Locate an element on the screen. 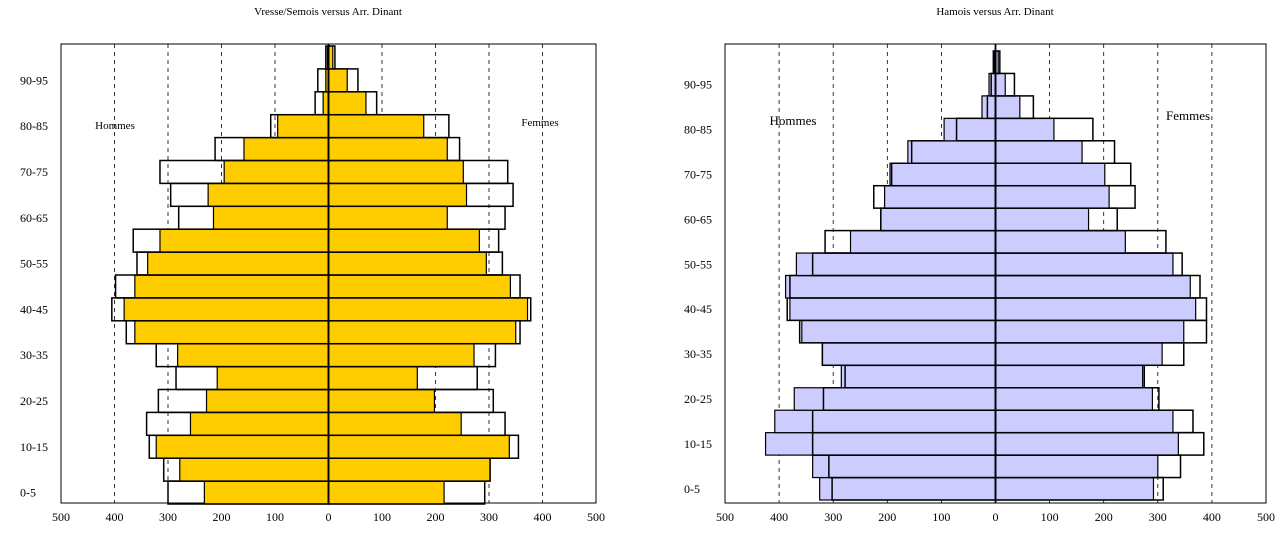 The height and width of the screenshot is (535, 1284). chart-title: Hamois versus Arr. Dinant is located at coordinates (994, 12).